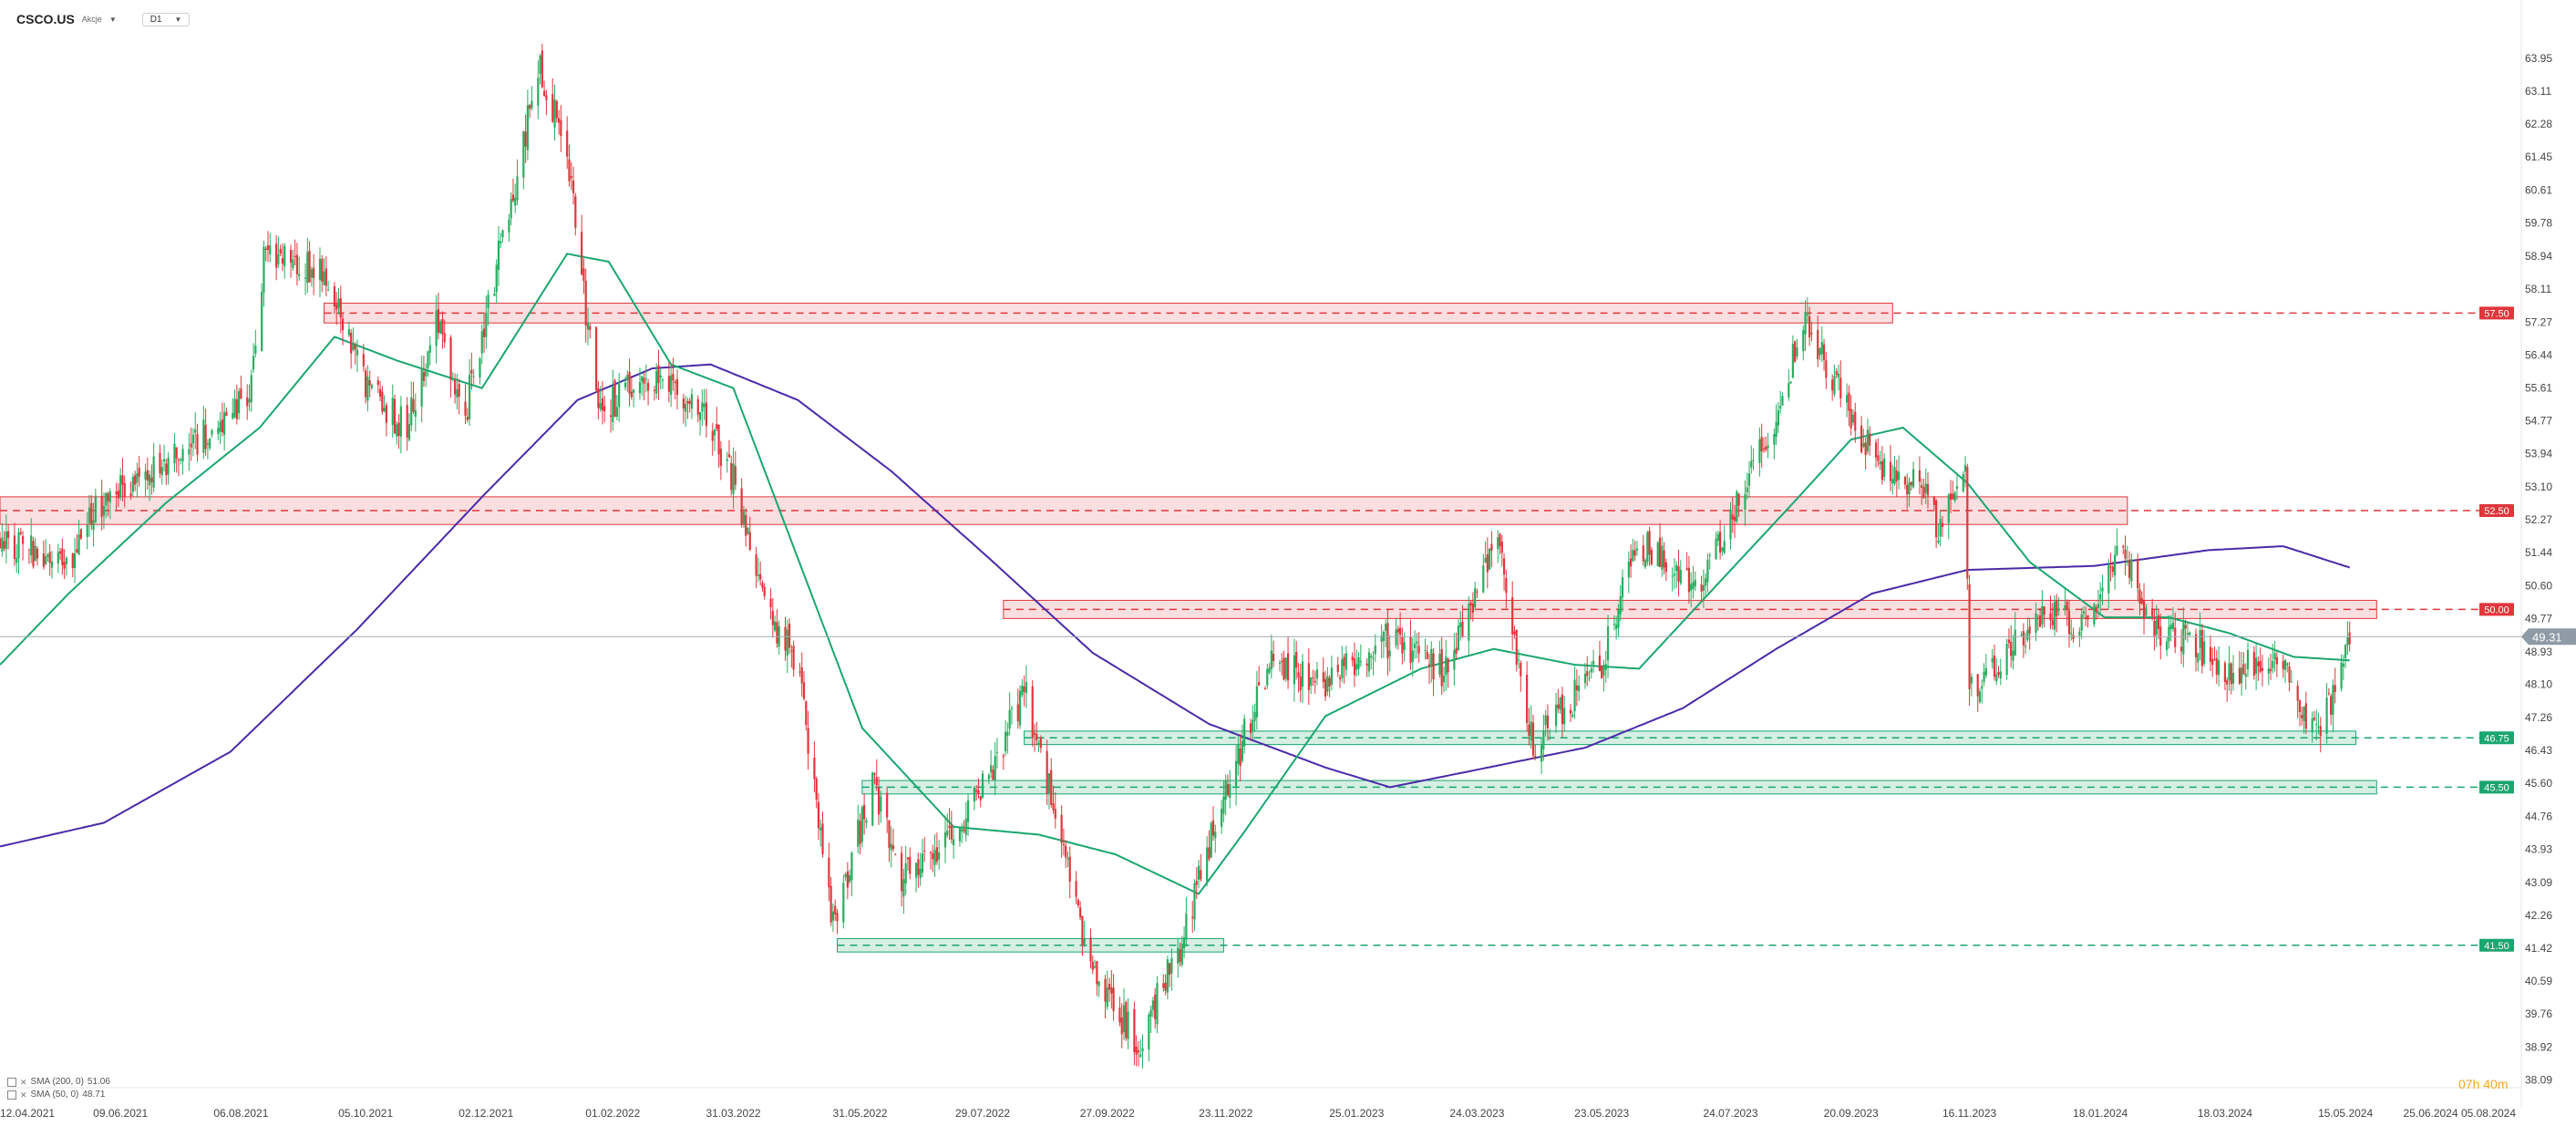  I want to click on y-tick-label: 38.09, so click(2538, 1081).